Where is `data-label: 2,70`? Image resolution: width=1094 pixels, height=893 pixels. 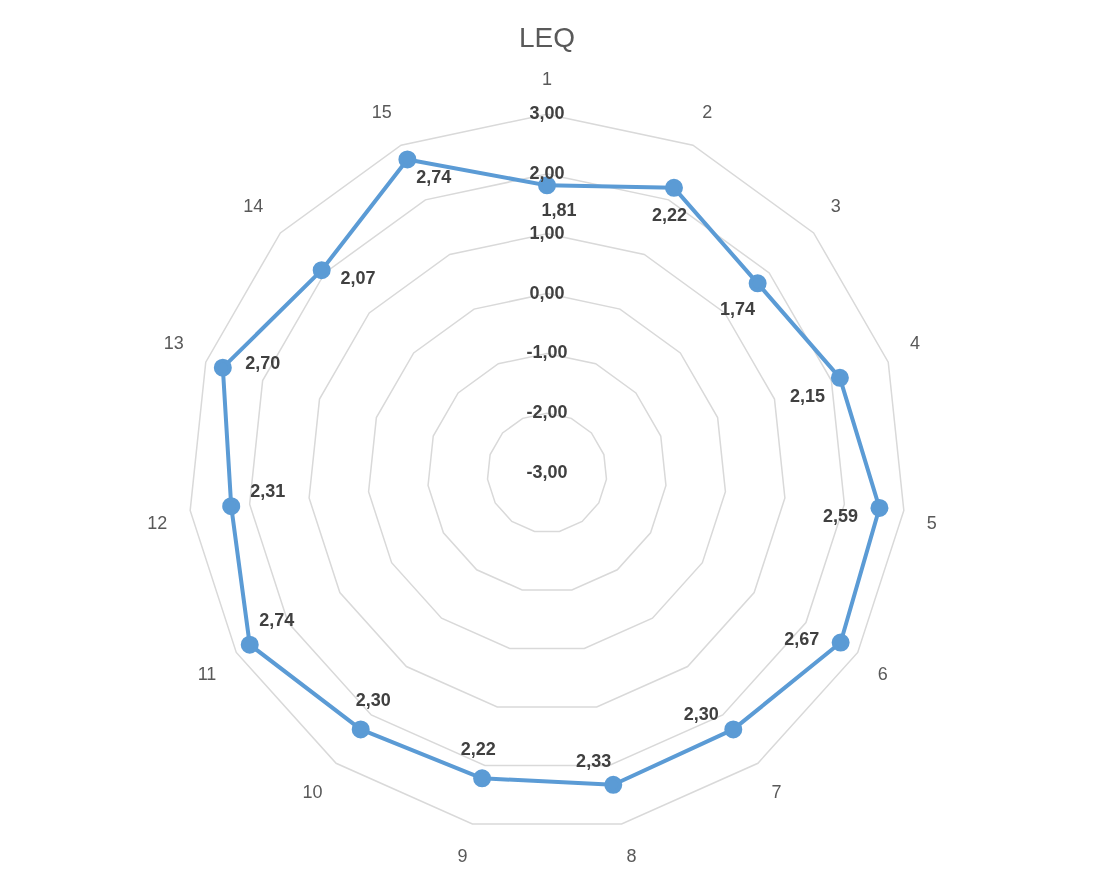
data-label: 2,70 is located at coordinates (263, 363).